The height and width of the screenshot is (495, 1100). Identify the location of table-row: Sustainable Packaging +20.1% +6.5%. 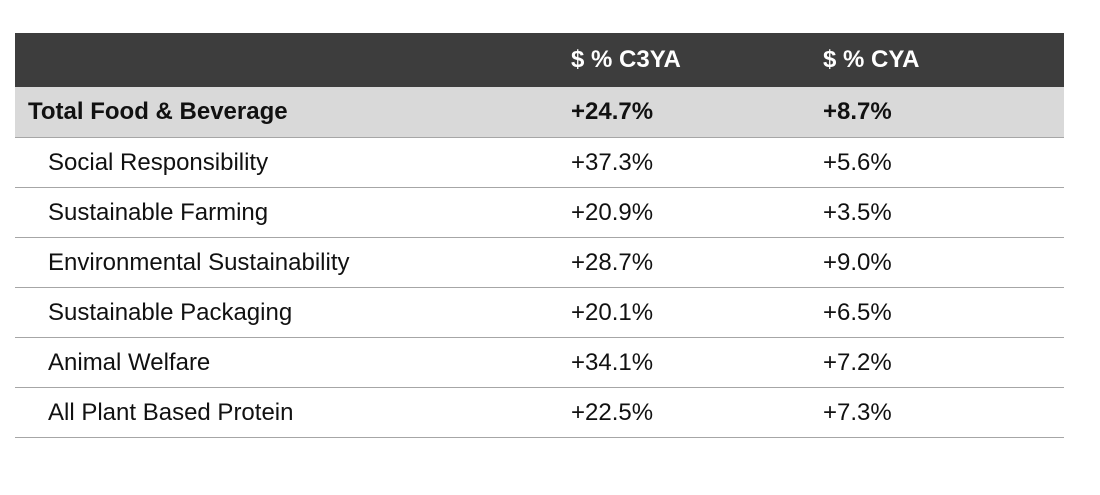
(539, 313).